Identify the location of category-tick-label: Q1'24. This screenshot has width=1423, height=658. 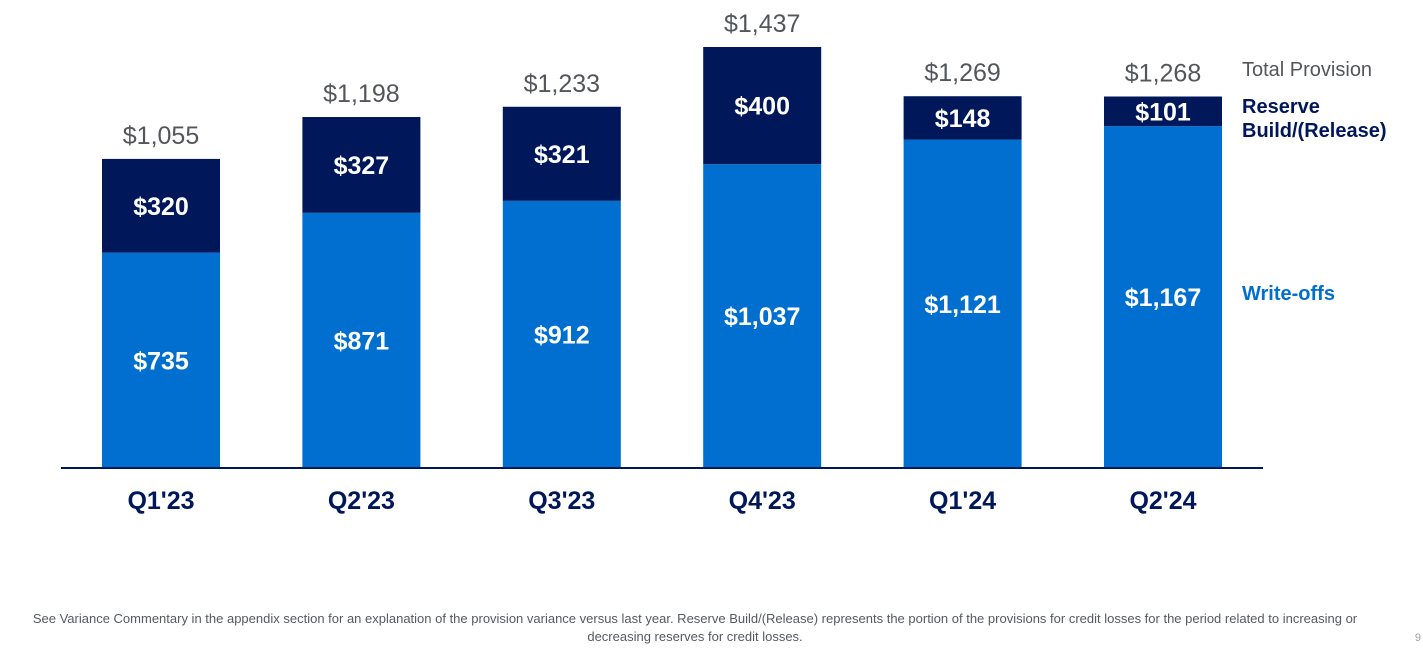
(962, 501).